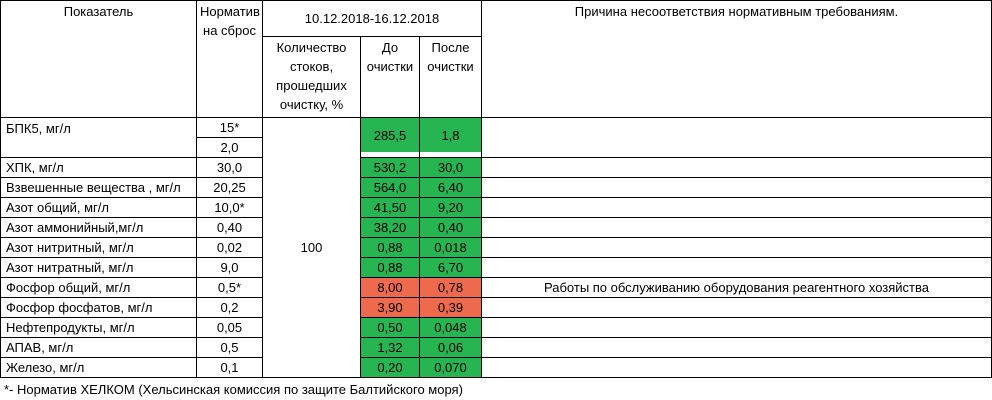  Describe the element at coordinates (390, 137) in the screenshot. I see `before-value-cell: 285,5` at that location.